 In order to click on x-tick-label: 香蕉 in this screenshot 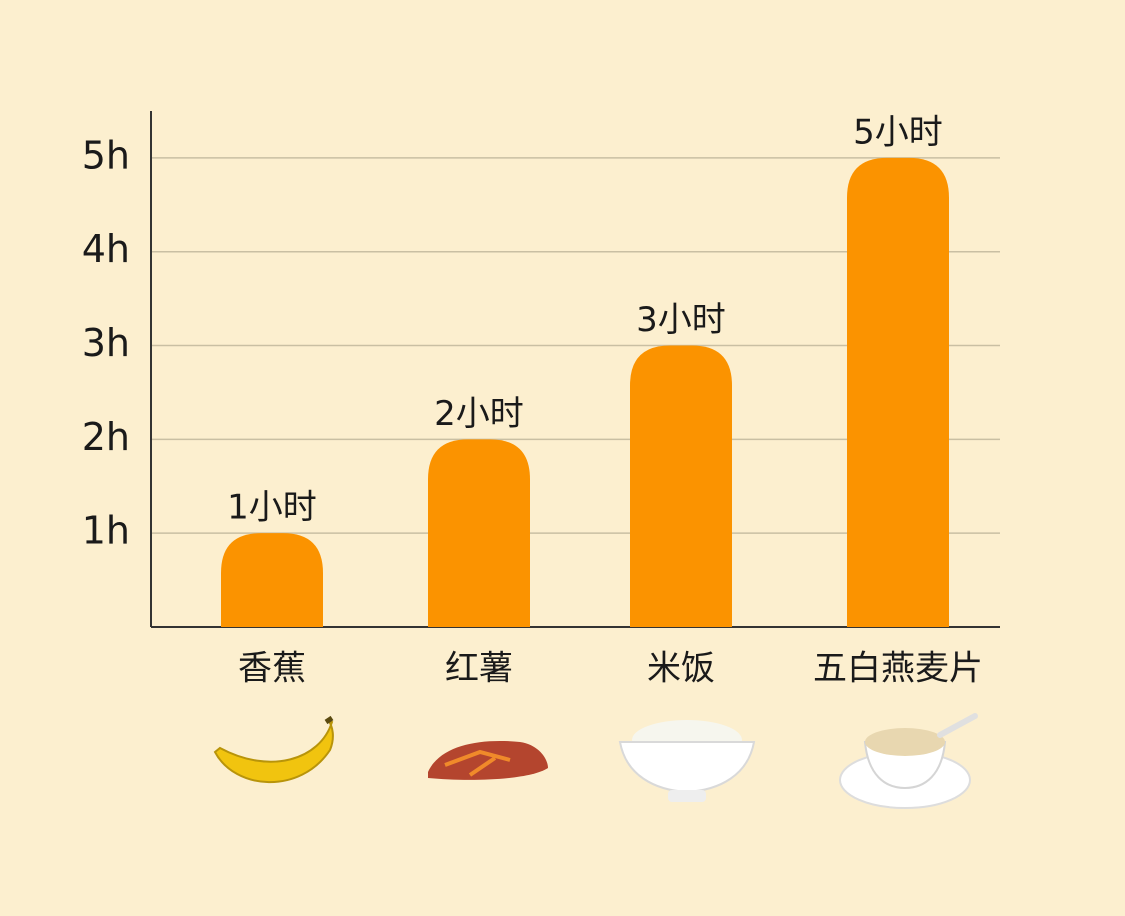, I will do `click(272, 669)`.